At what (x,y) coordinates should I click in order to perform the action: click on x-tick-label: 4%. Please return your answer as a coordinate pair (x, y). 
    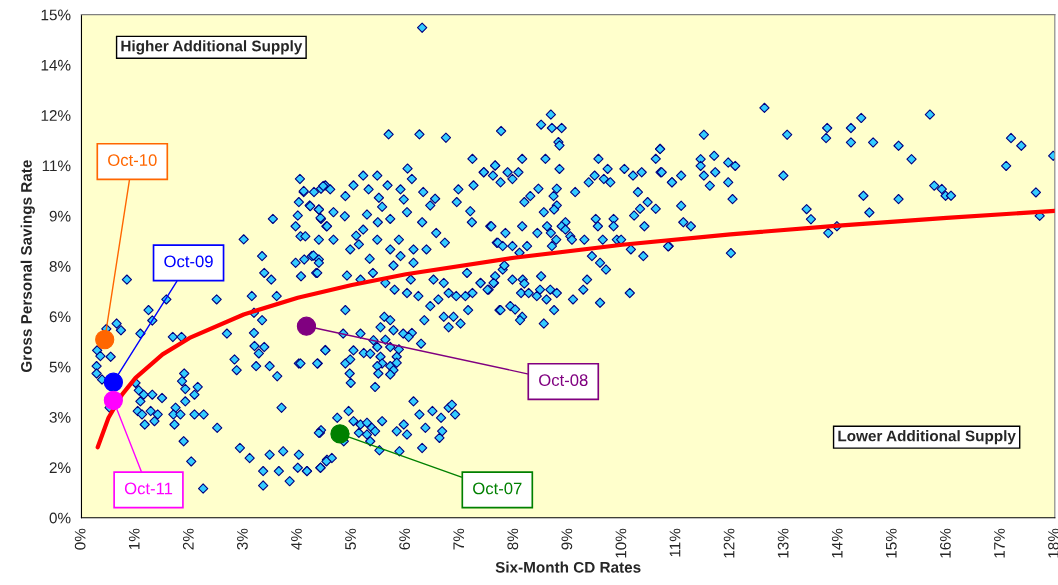
    Looking at the image, I should click on (296, 539).